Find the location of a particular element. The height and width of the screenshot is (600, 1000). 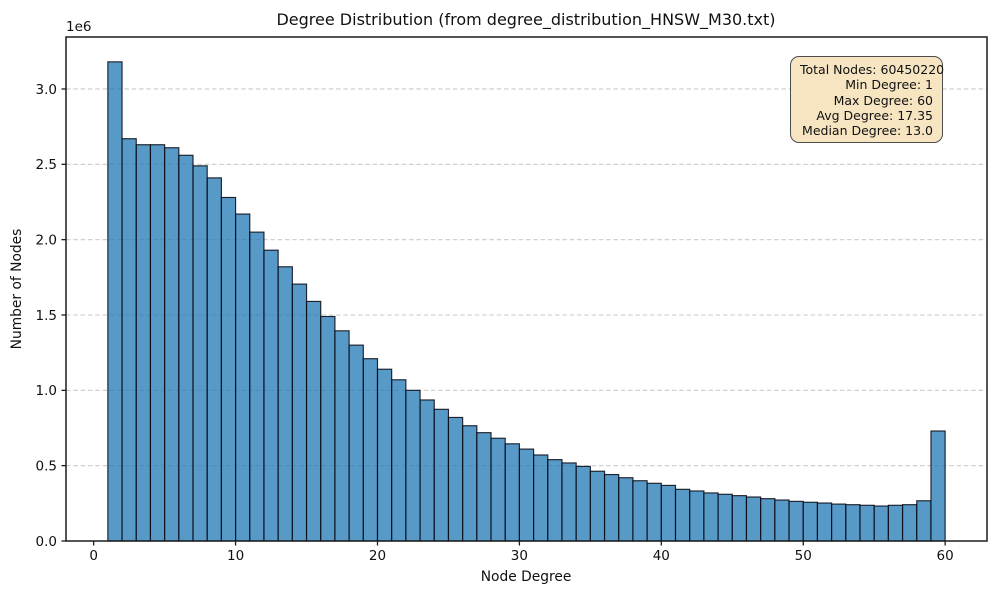

x-tick-label: 20 is located at coordinates (377, 556).